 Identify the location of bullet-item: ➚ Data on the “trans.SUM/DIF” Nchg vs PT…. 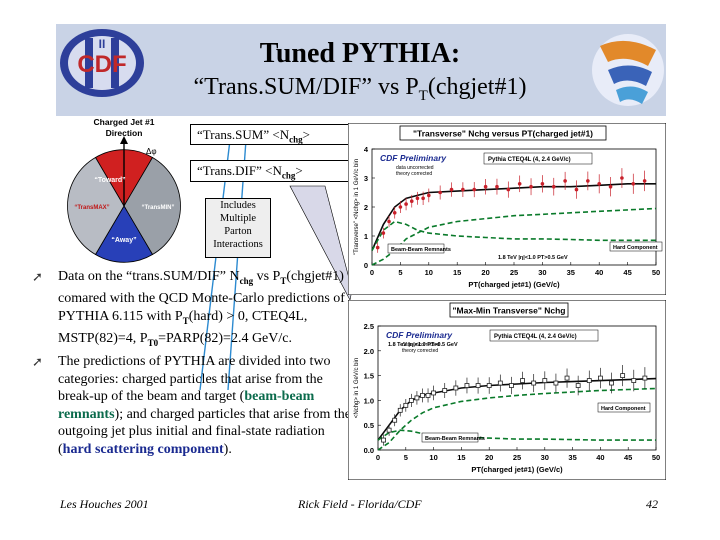
(193, 310).